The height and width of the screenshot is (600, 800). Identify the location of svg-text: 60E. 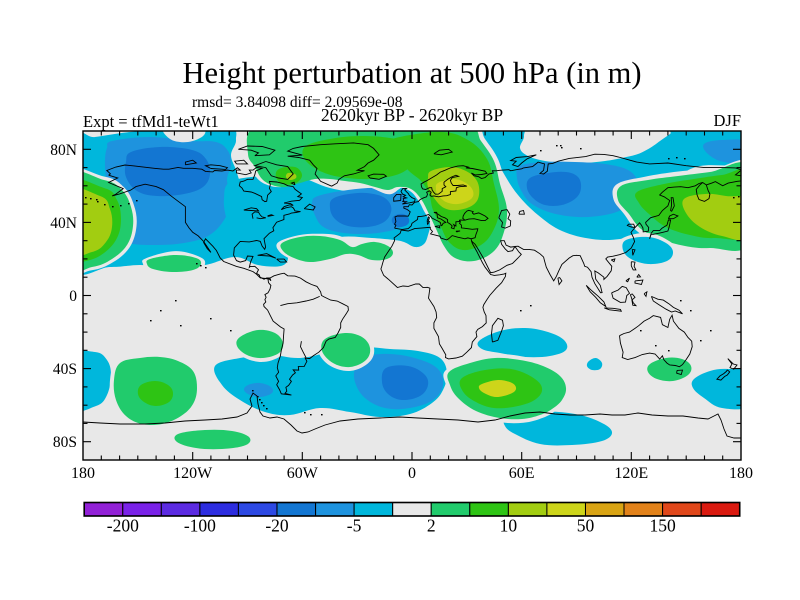
(522, 473).